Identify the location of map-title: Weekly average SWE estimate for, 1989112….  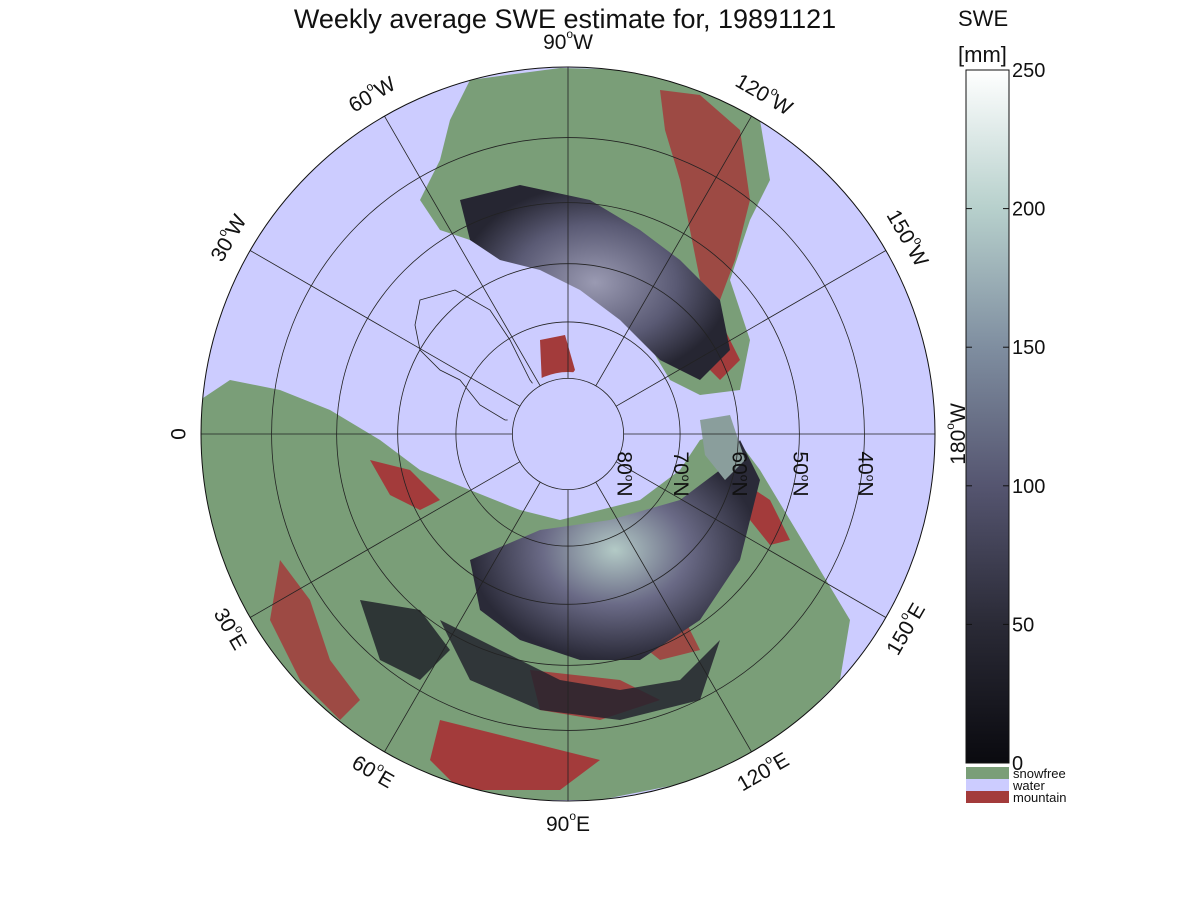
(565, 19).